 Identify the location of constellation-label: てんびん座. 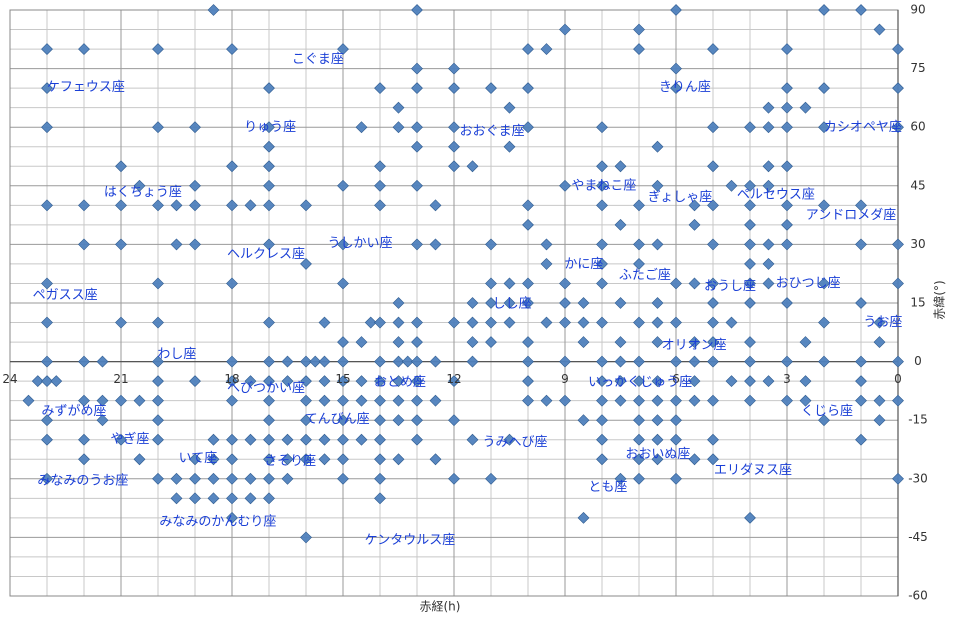
(337, 419).